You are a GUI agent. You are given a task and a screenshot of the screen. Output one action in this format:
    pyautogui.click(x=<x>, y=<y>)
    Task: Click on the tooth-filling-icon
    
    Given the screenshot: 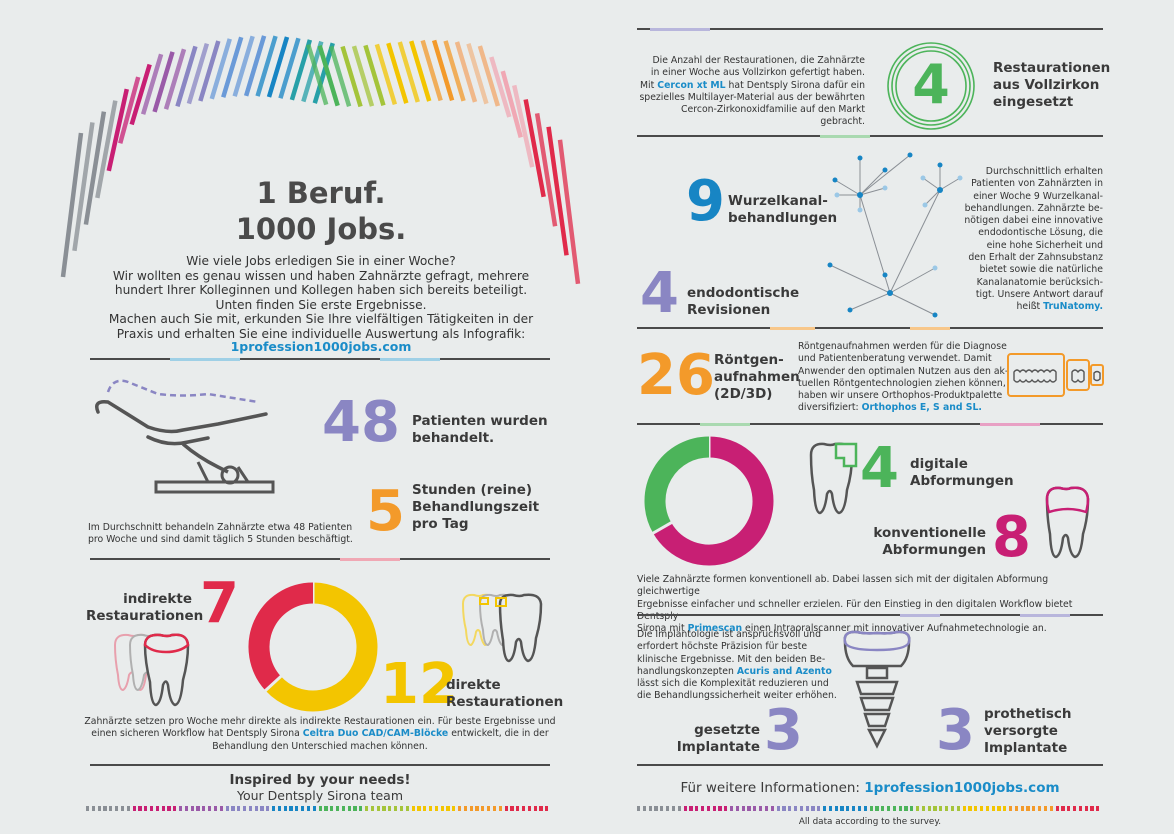 What is the action you would take?
    pyautogui.click(x=502, y=628)
    